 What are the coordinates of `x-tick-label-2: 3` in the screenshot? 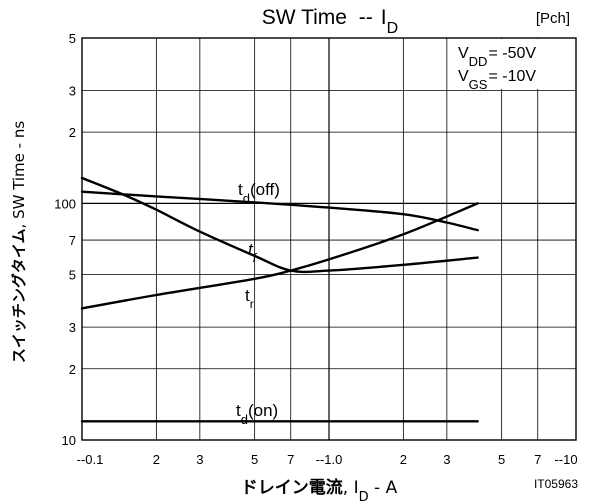 It's located at (199, 459).